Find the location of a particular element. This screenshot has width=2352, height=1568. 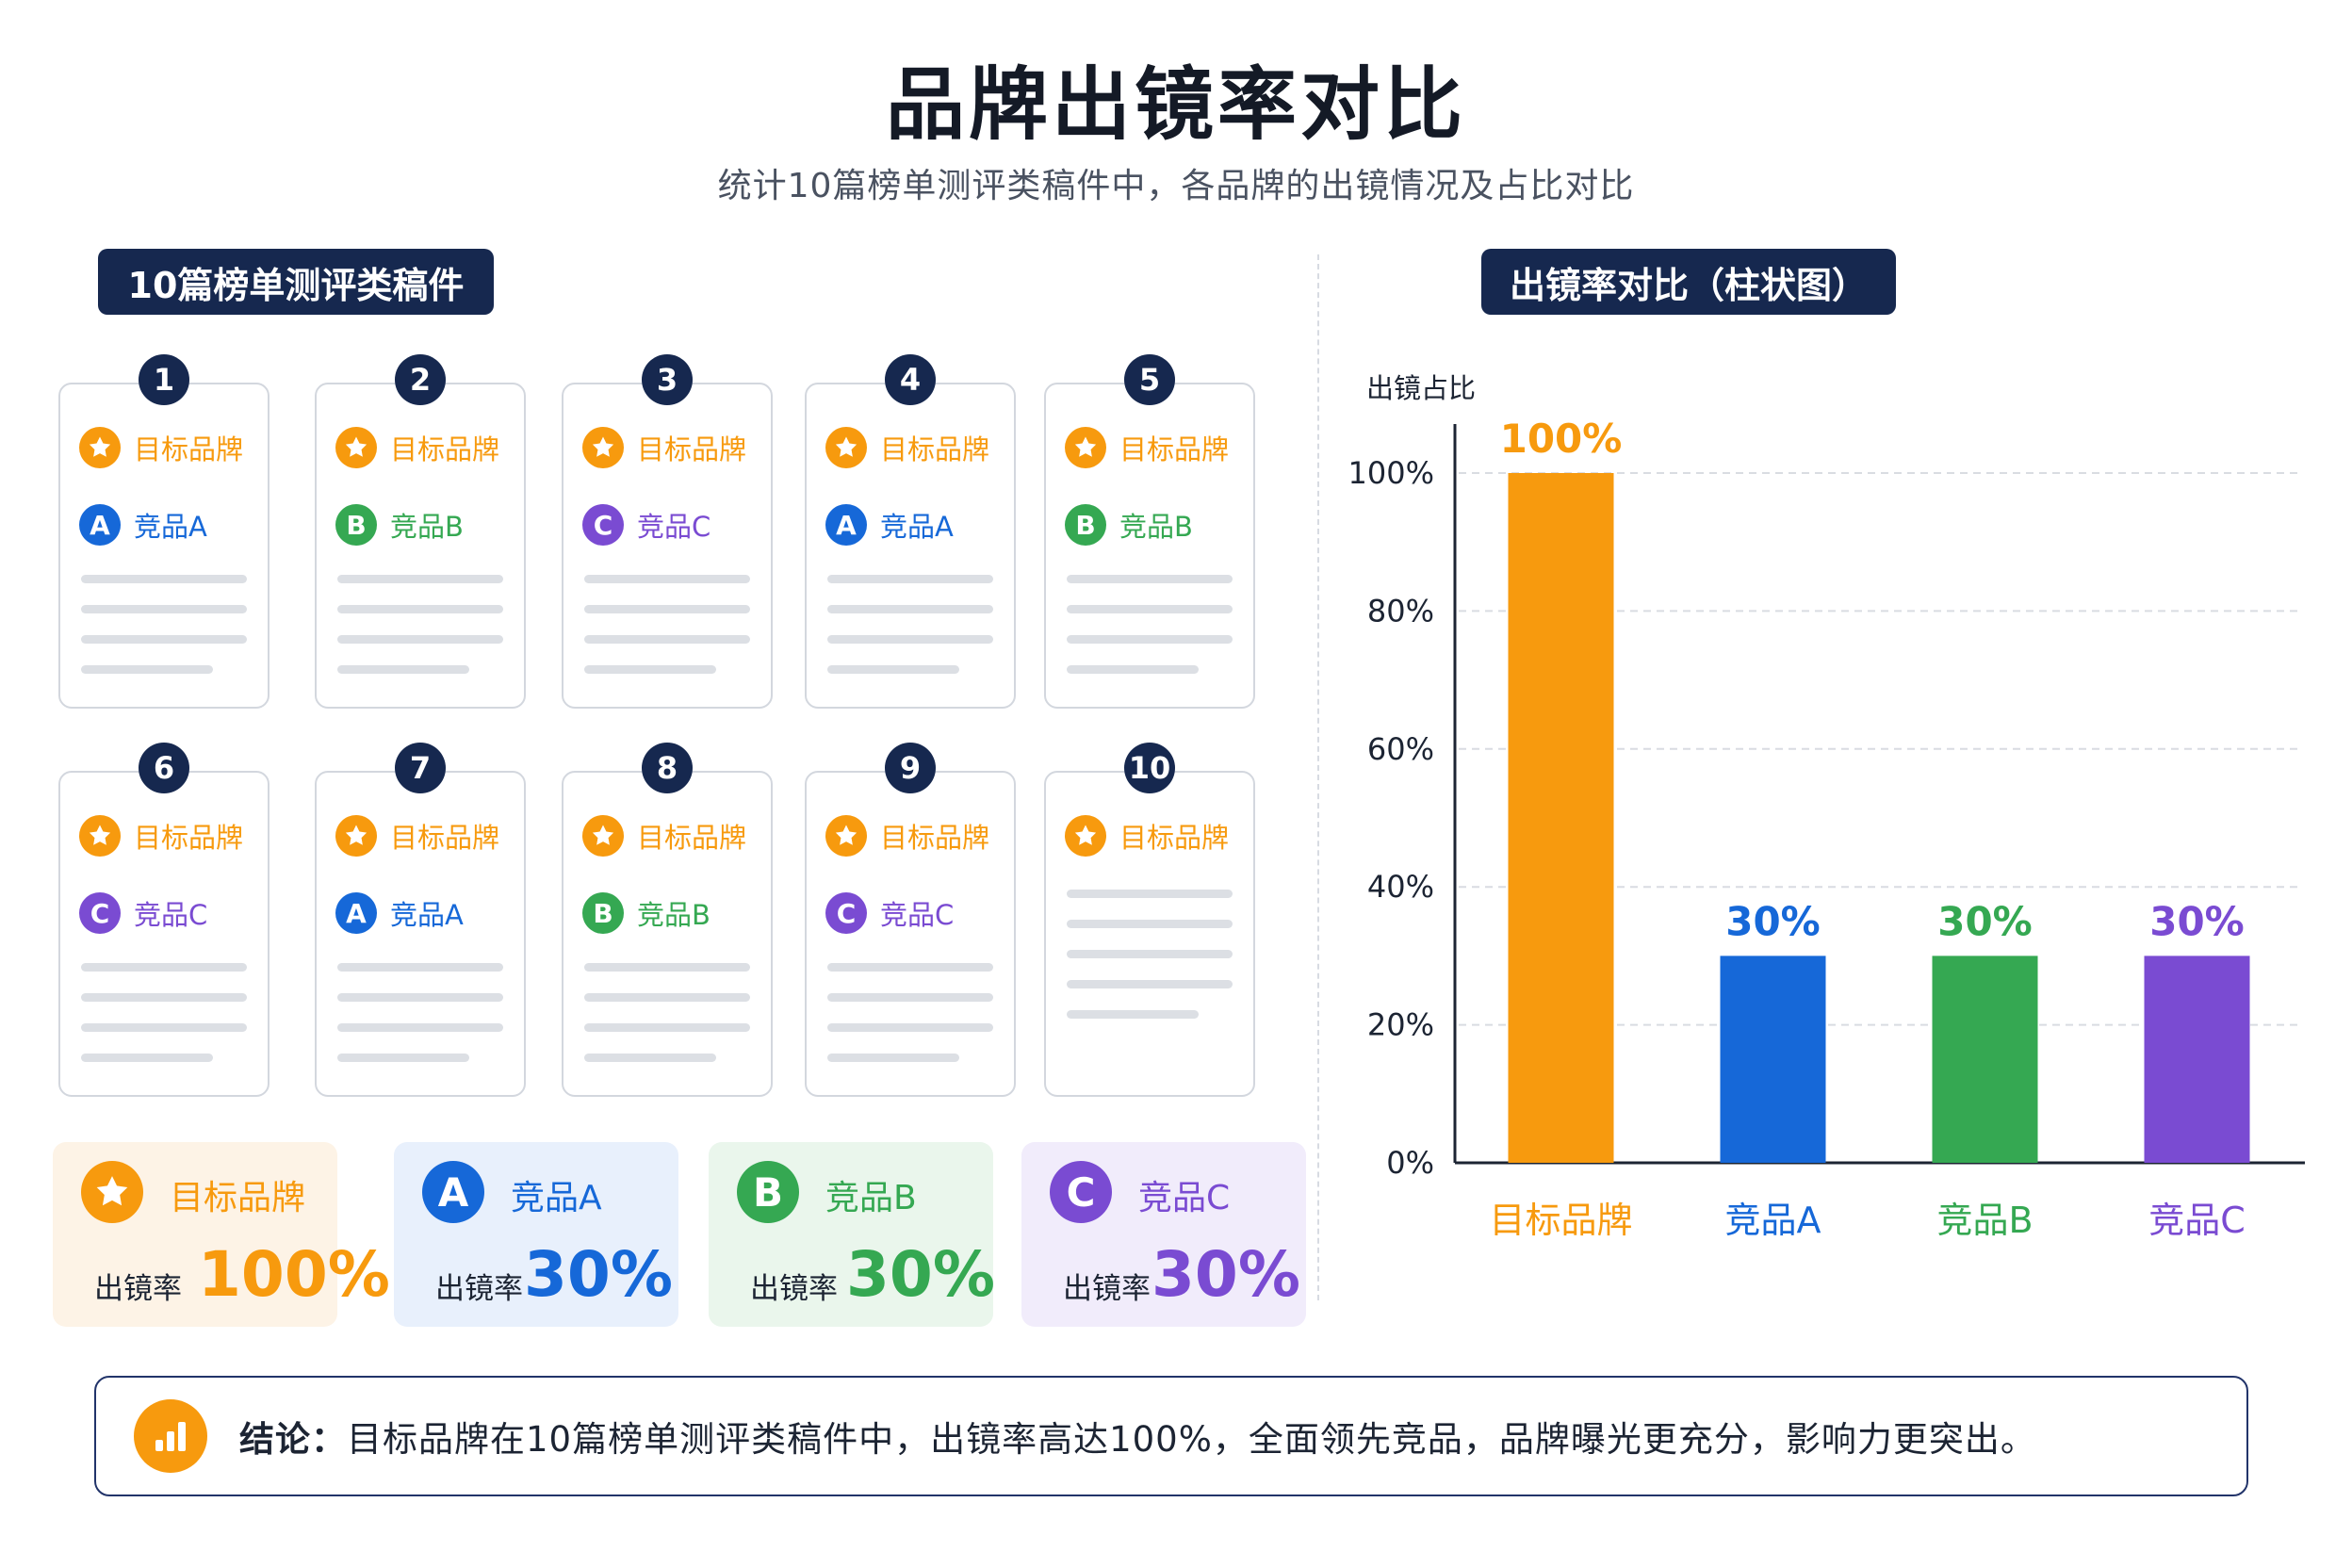

article-card: 9 目标品牌 C 竞品C is located at coordinates (910, 920).